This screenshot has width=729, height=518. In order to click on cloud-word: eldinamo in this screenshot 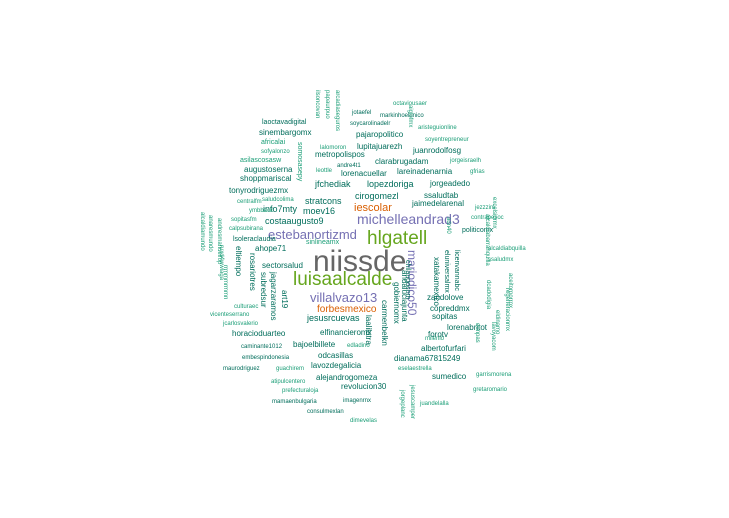, I will do `click(497, 322)`.